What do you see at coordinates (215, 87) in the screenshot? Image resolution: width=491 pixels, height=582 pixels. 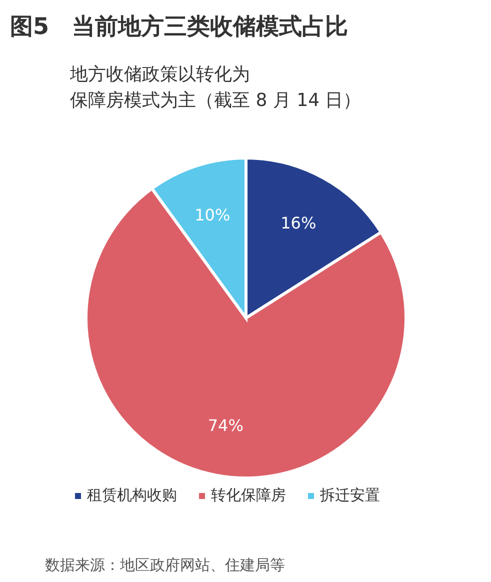 I see `chart-subtitle: 地方收储政策以转化为保障房模式为主（截至 8 月 14 日）` at bounding box center [215, 87].